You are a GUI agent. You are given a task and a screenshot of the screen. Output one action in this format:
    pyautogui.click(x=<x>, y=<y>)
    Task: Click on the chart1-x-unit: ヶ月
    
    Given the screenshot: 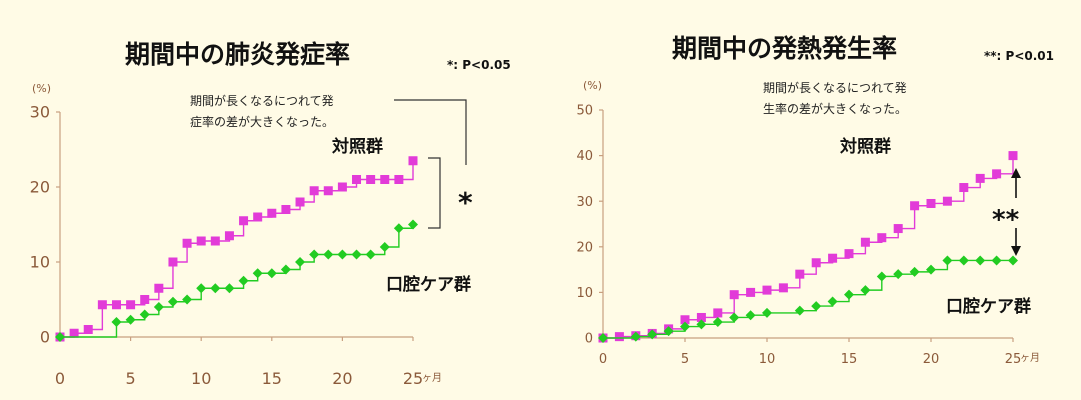 What is the action you would take?
    pyautogui.click(x=432, y=378)
    